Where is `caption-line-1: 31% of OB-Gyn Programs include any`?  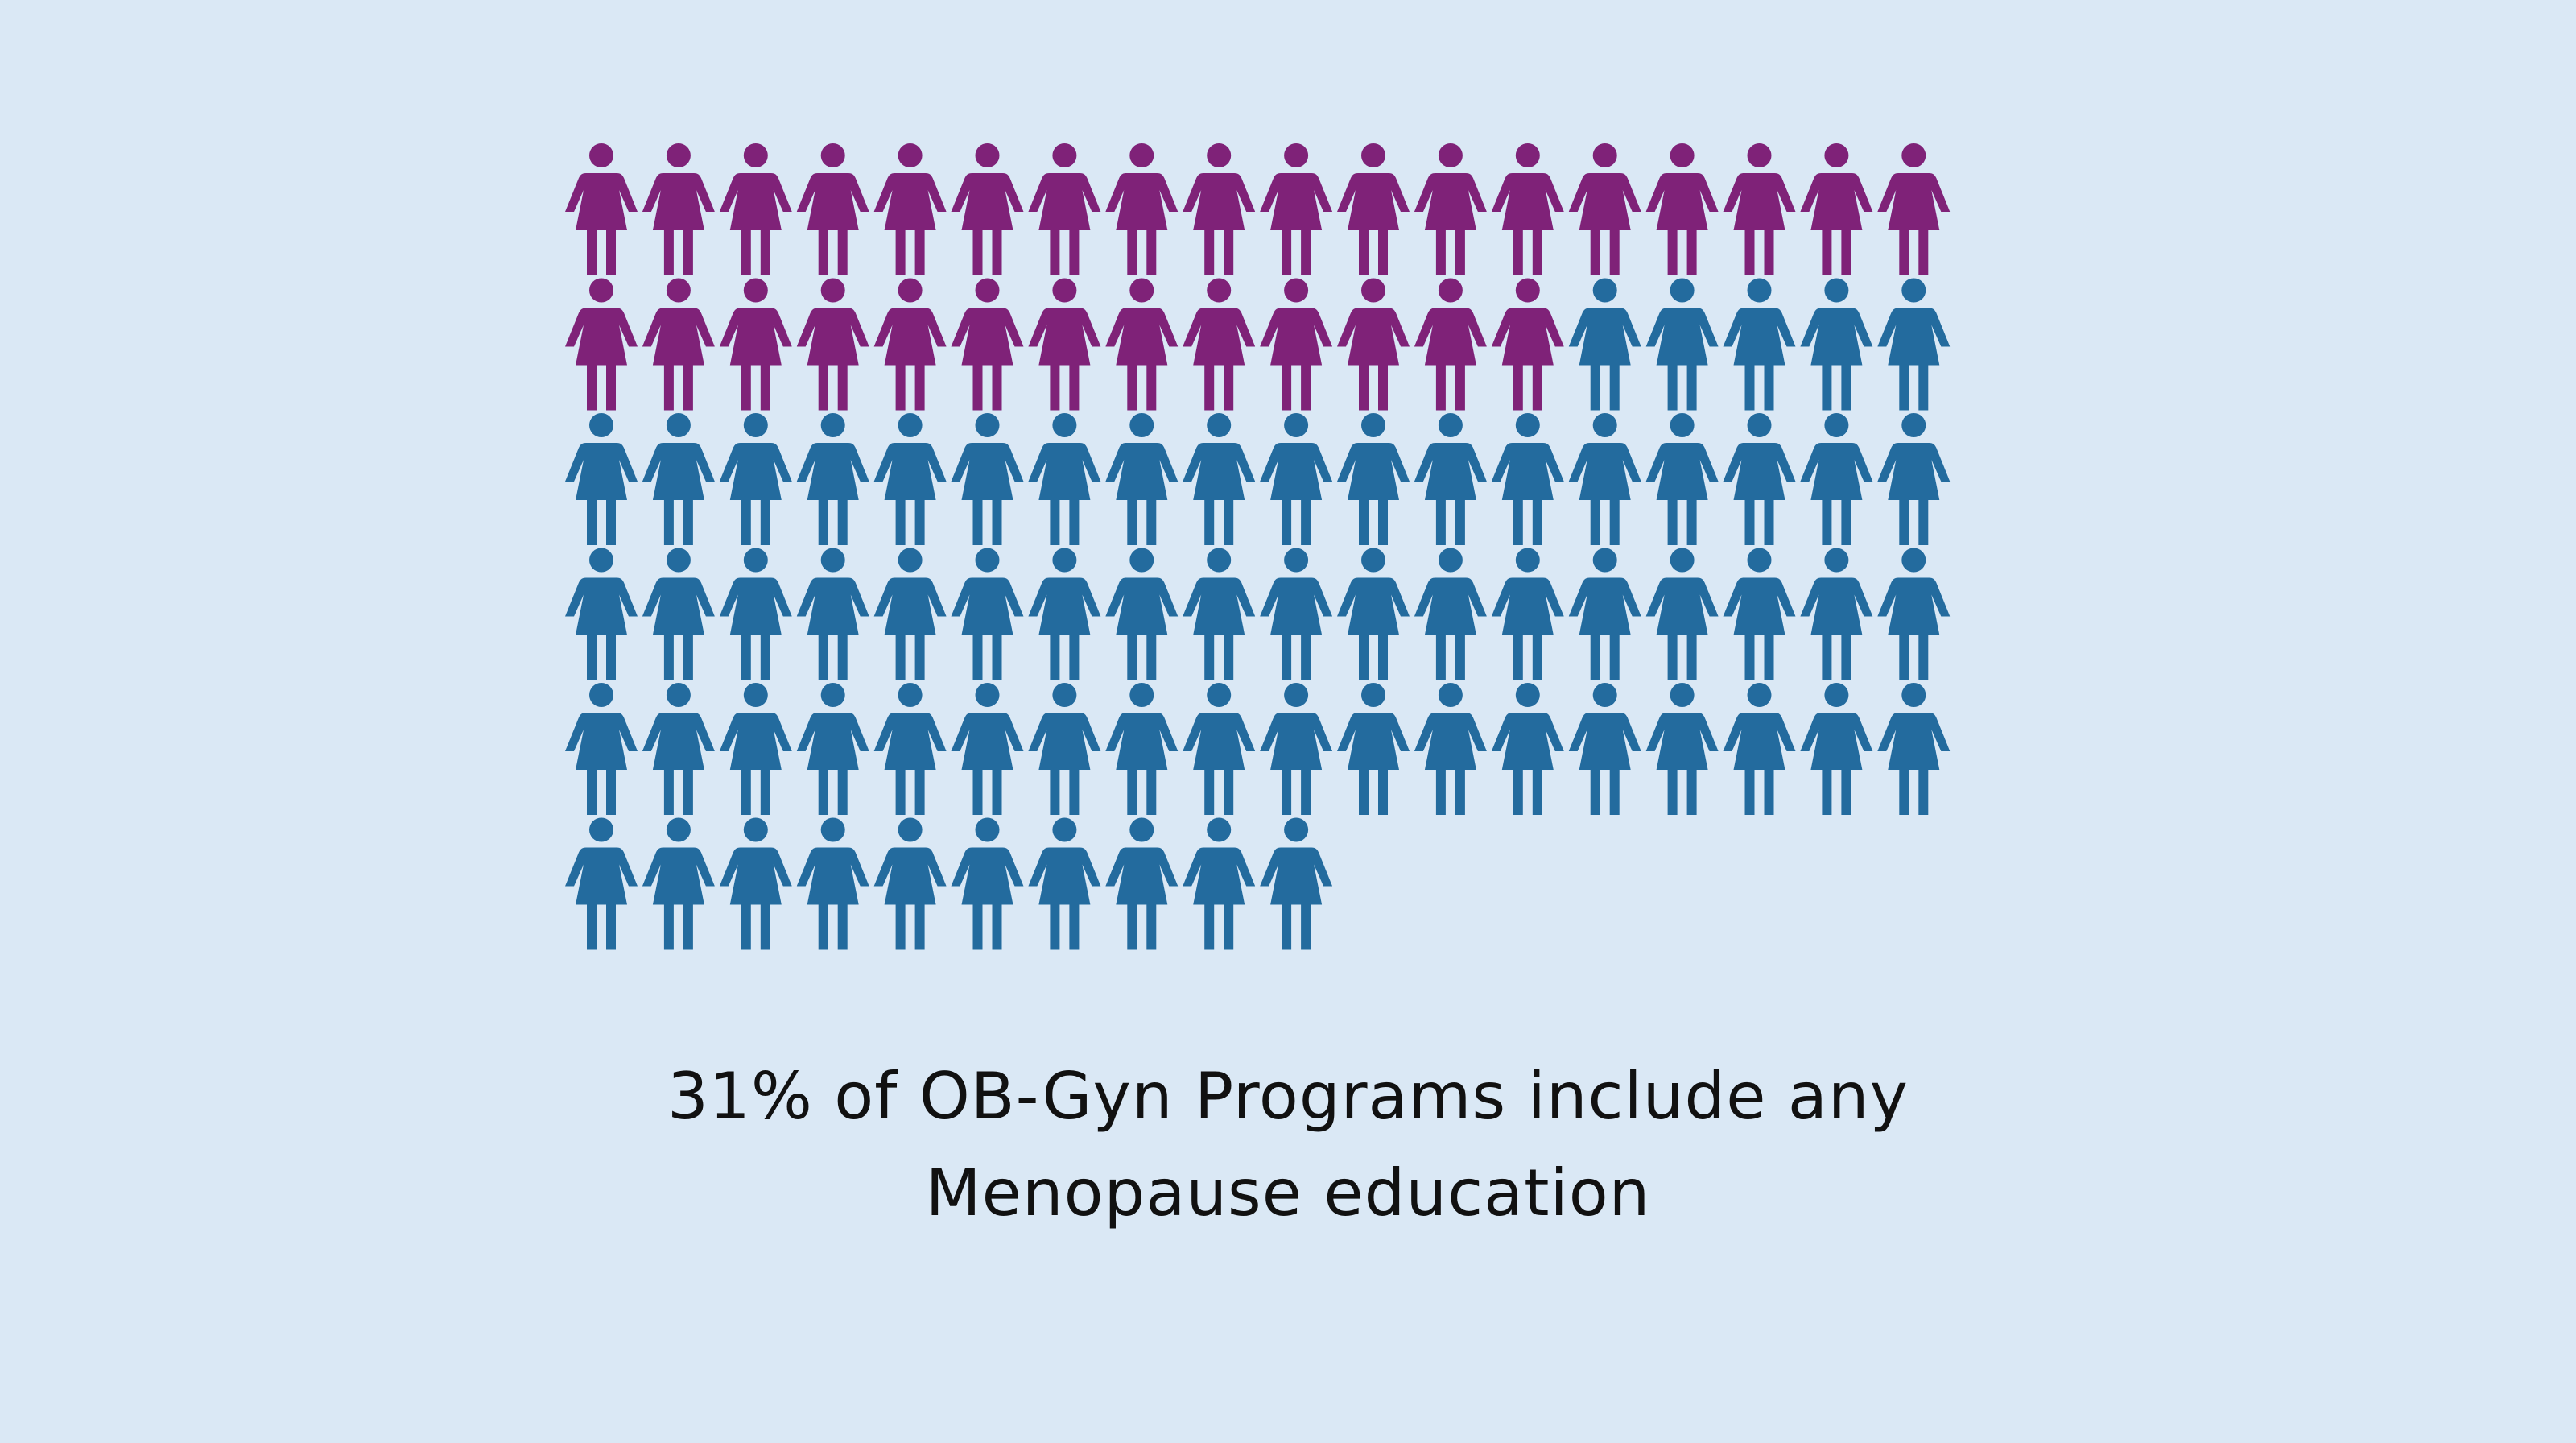 caption-line-1: 31% of OB-Gyn Programs include any is located at coordinates (1288, 1096).